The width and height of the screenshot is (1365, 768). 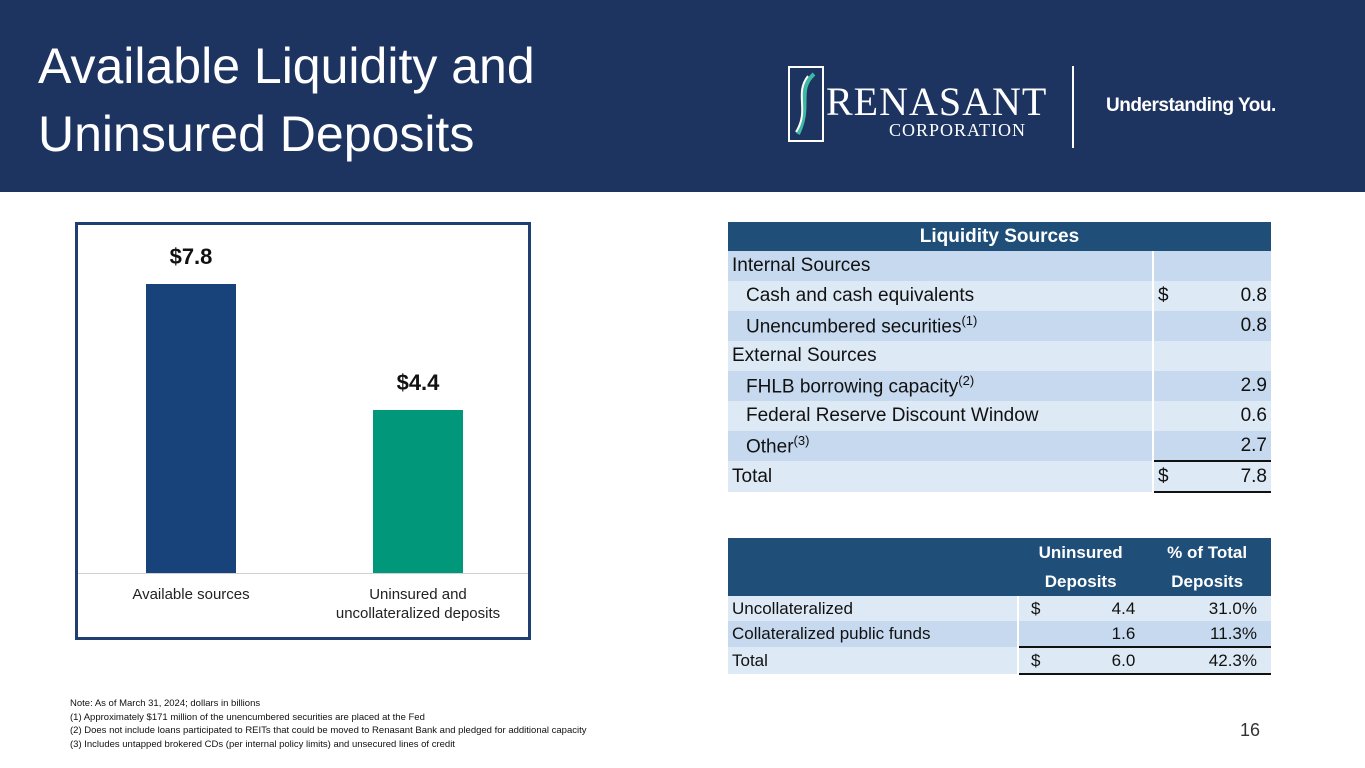 I want to click on value: 2.9, so click(x=1226, y=386).